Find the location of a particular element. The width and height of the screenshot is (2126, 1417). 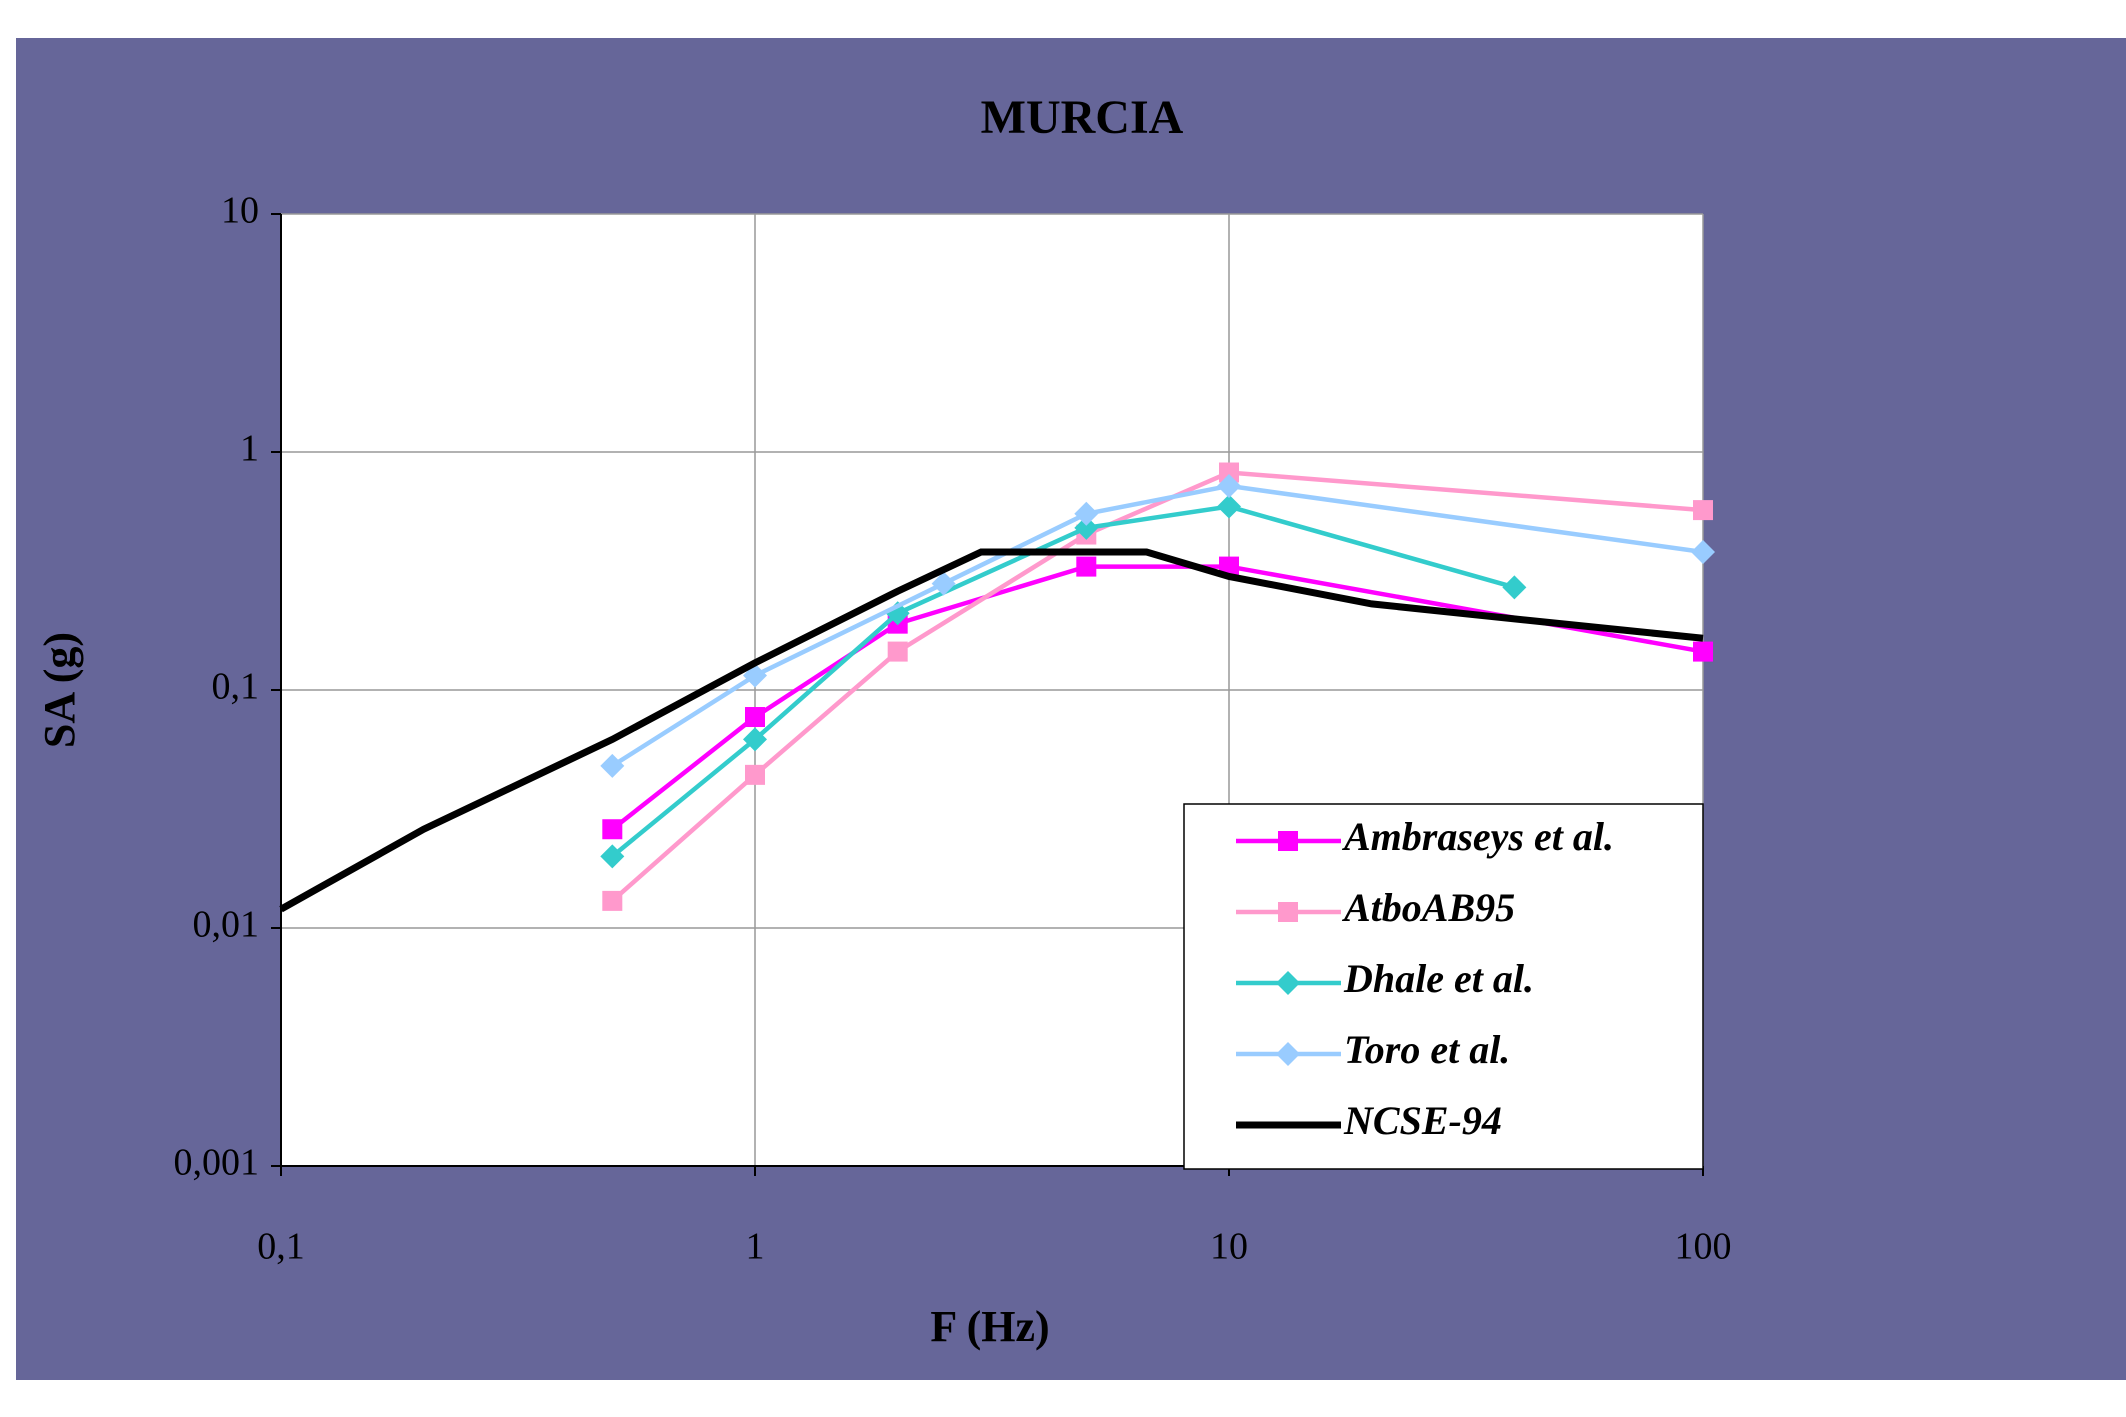

x-tick-label: 0,1 is located at coordinates (281, 1247).